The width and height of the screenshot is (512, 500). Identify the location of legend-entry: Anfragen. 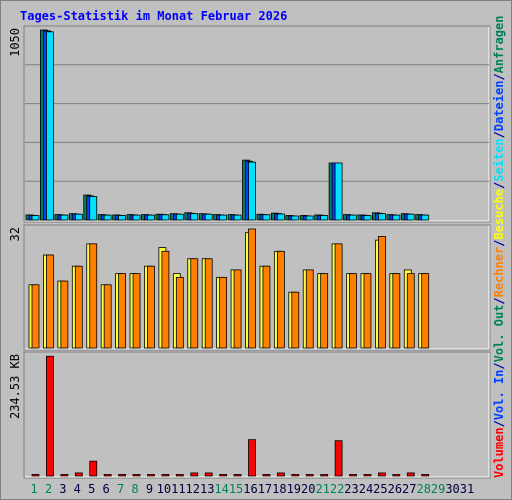
(499, 45).